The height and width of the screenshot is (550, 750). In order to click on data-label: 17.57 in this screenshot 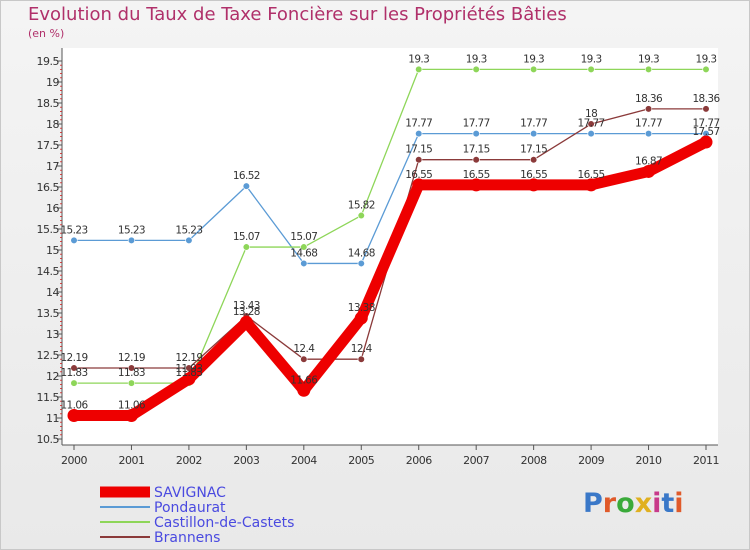, I will do `click(705, 132)`.